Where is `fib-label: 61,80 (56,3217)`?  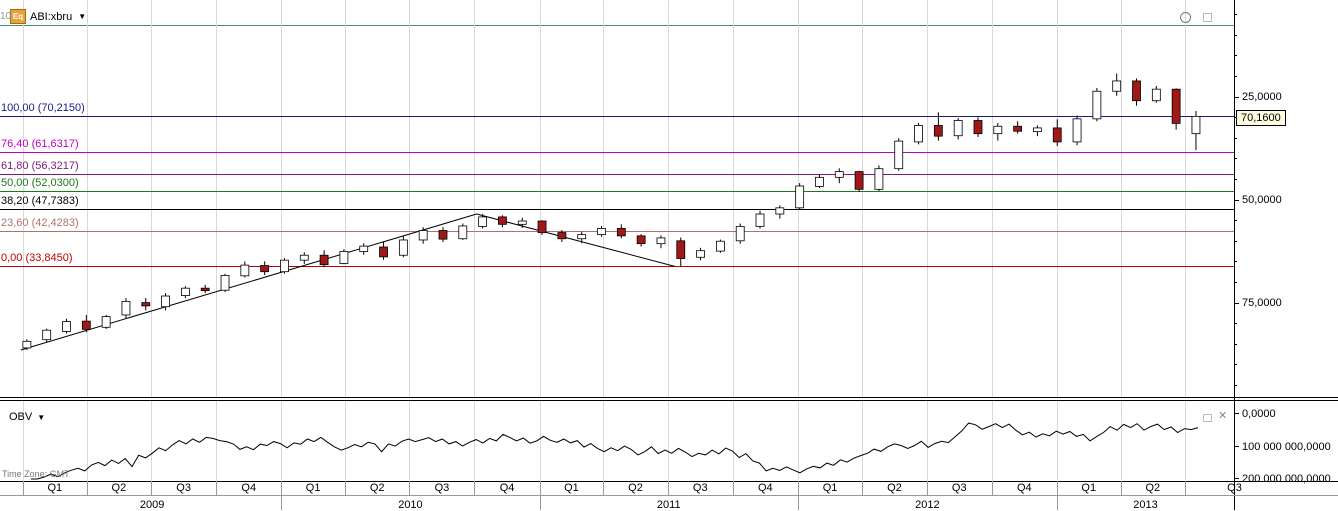
fib-label: 61,80 (56,3217) is located at coordinates (40, 165).